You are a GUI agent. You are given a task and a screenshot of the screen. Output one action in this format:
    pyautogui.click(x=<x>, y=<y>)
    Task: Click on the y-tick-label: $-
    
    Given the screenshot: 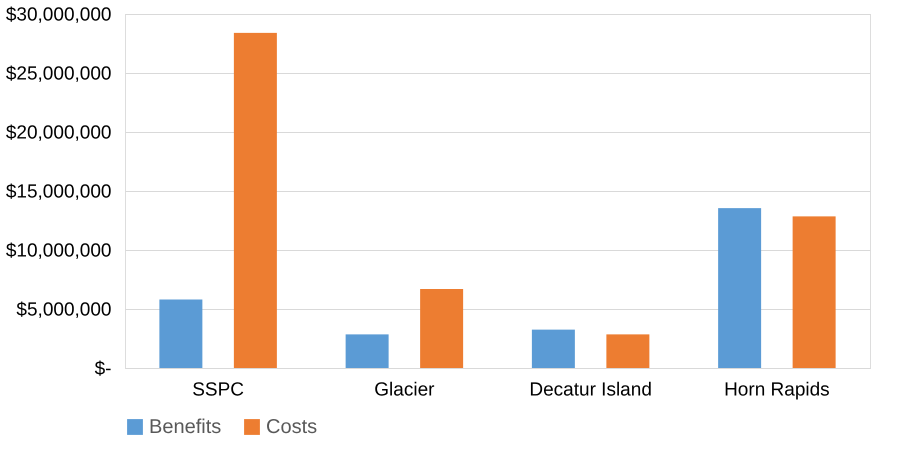 What is the action you would take?
    pyautogui.click(x=103, y=369)
    